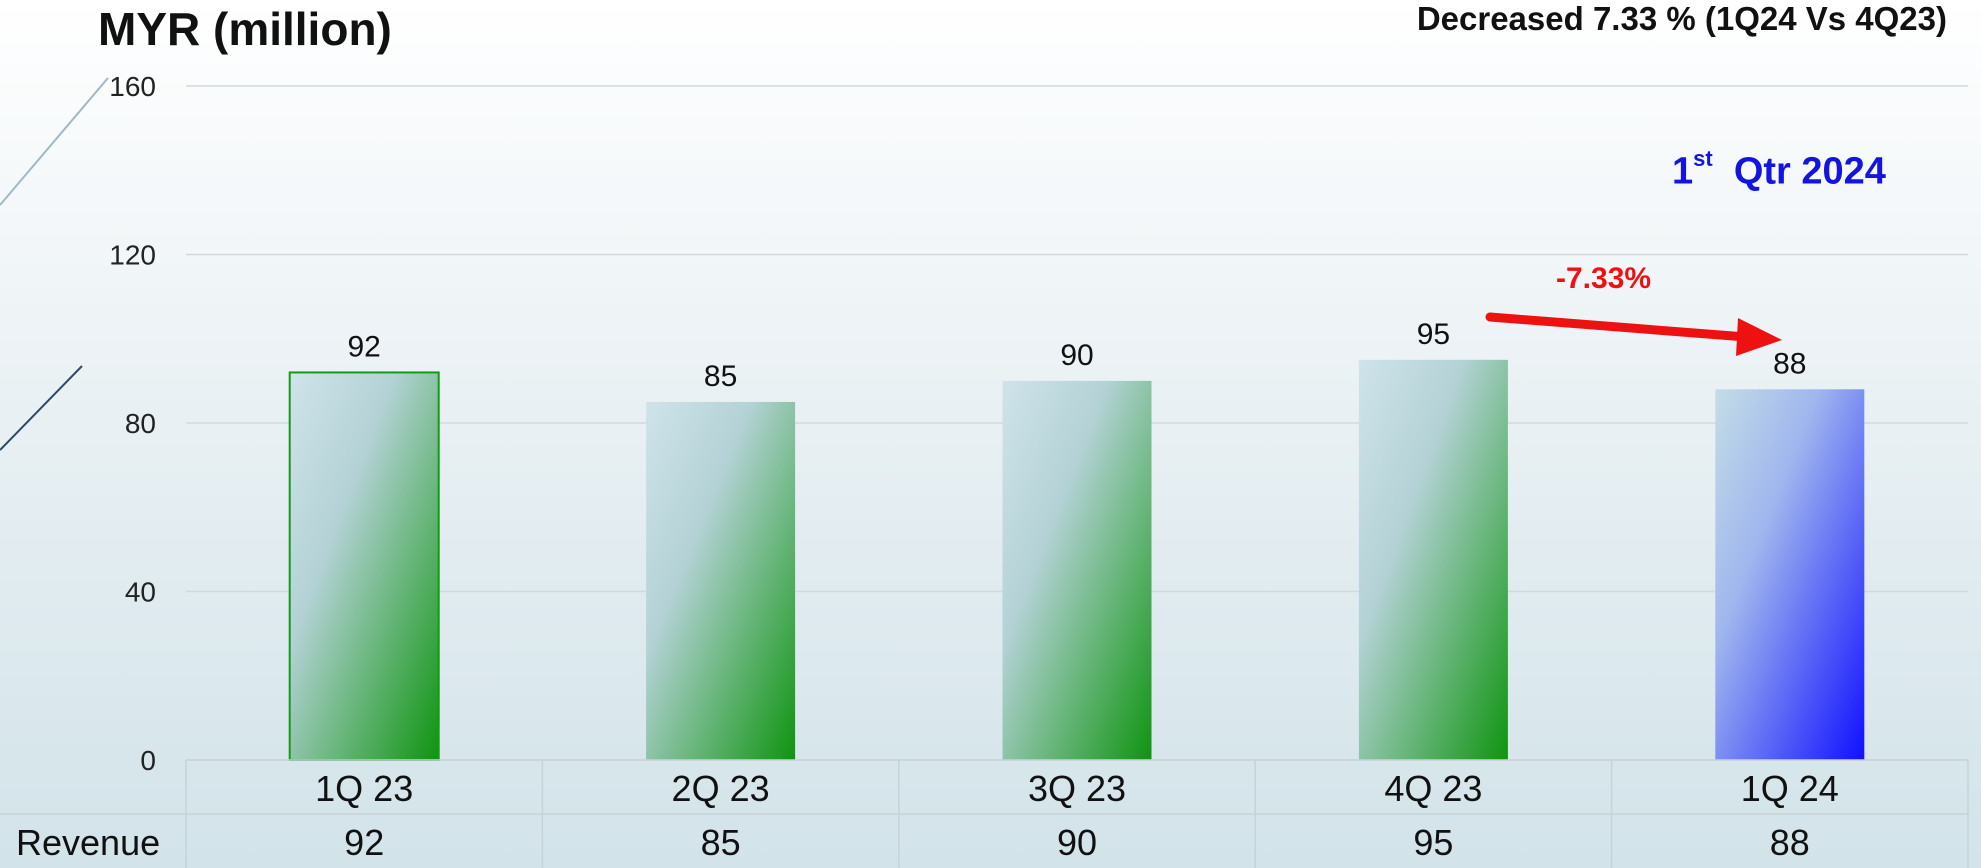 Image resolution: width=1981 pixels, height=868 pixels. Describe the element at coordinates (1790, 788) in the screenshot. I see `category-label: 1Q 24` at that location.